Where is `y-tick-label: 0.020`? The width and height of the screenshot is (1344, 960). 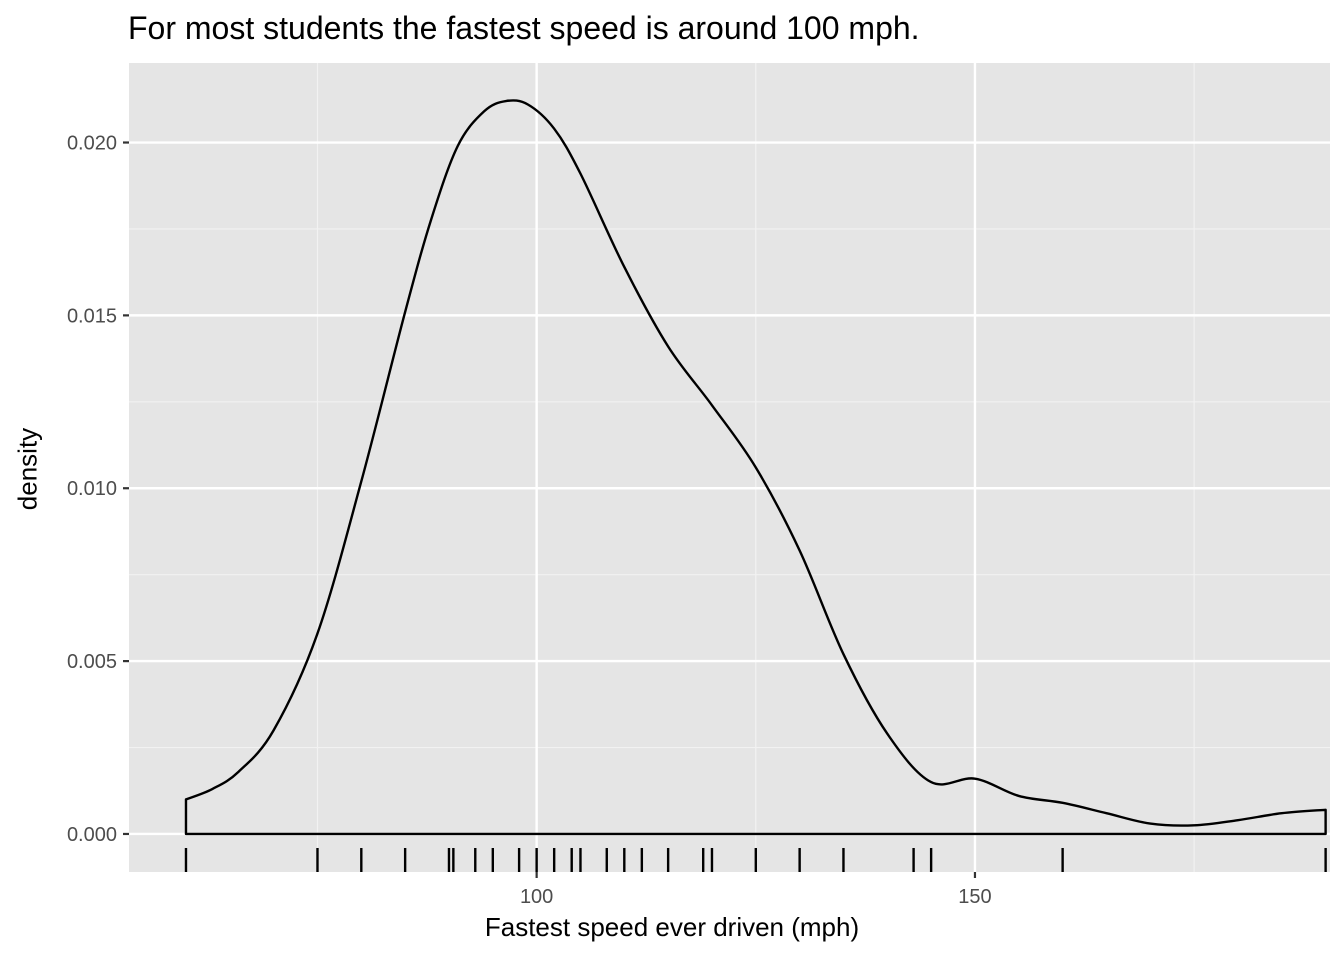
y-tick-label: 0.020 is located at coordinates (92, 144).